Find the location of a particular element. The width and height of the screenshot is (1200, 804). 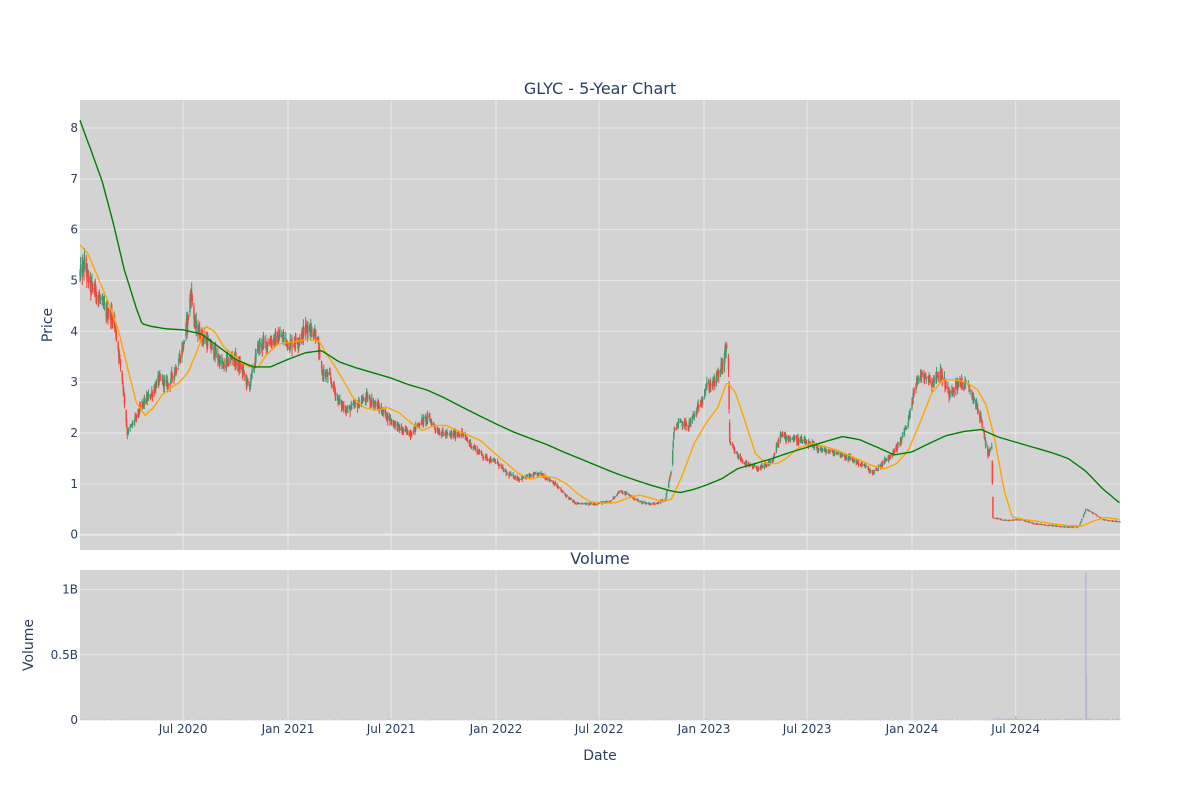

volume-axis-title: Volume is located at coordinates (29, 645).